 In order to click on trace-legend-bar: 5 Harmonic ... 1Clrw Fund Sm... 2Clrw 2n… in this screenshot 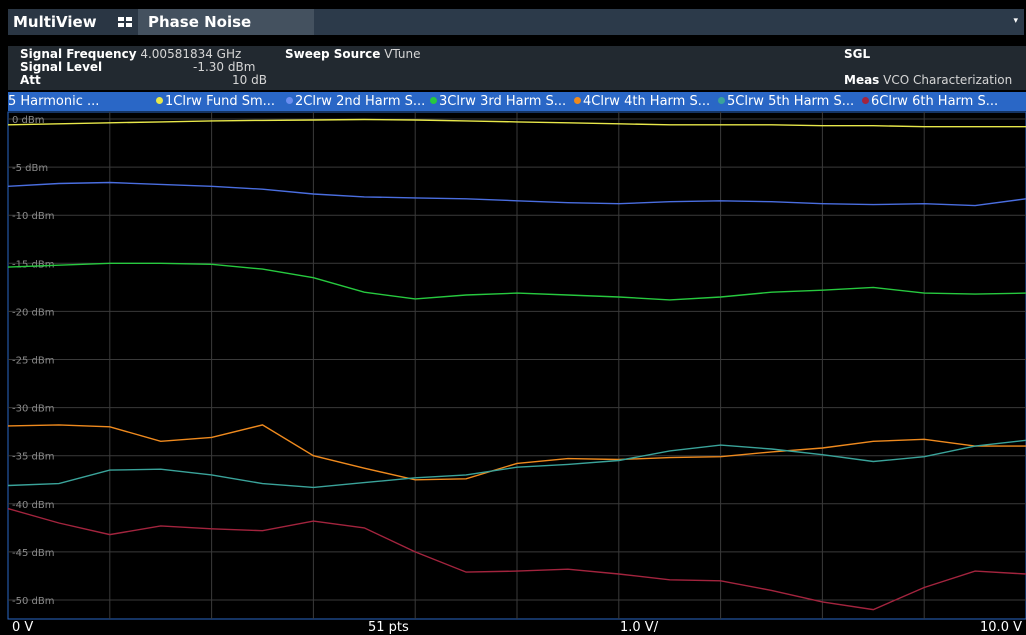, I will do `click(517, 101)`.